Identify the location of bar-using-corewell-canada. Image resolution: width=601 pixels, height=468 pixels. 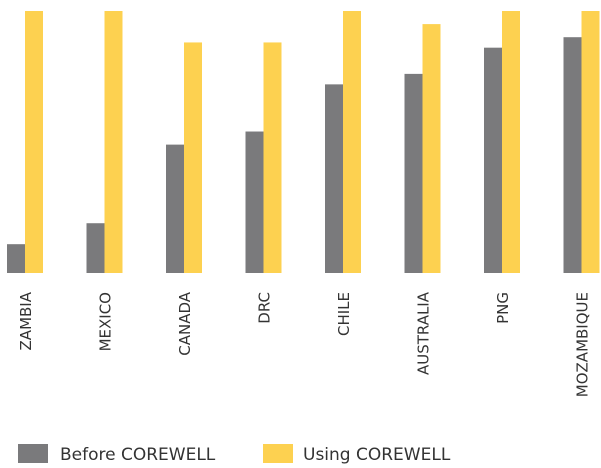
(193, 157).